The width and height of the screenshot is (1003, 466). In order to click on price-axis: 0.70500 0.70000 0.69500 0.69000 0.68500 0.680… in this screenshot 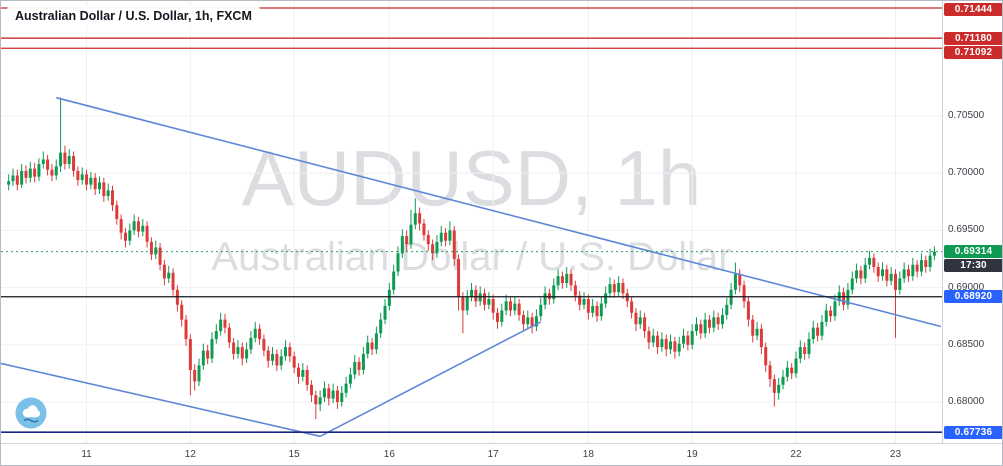, I will do `click(972, 222)`.